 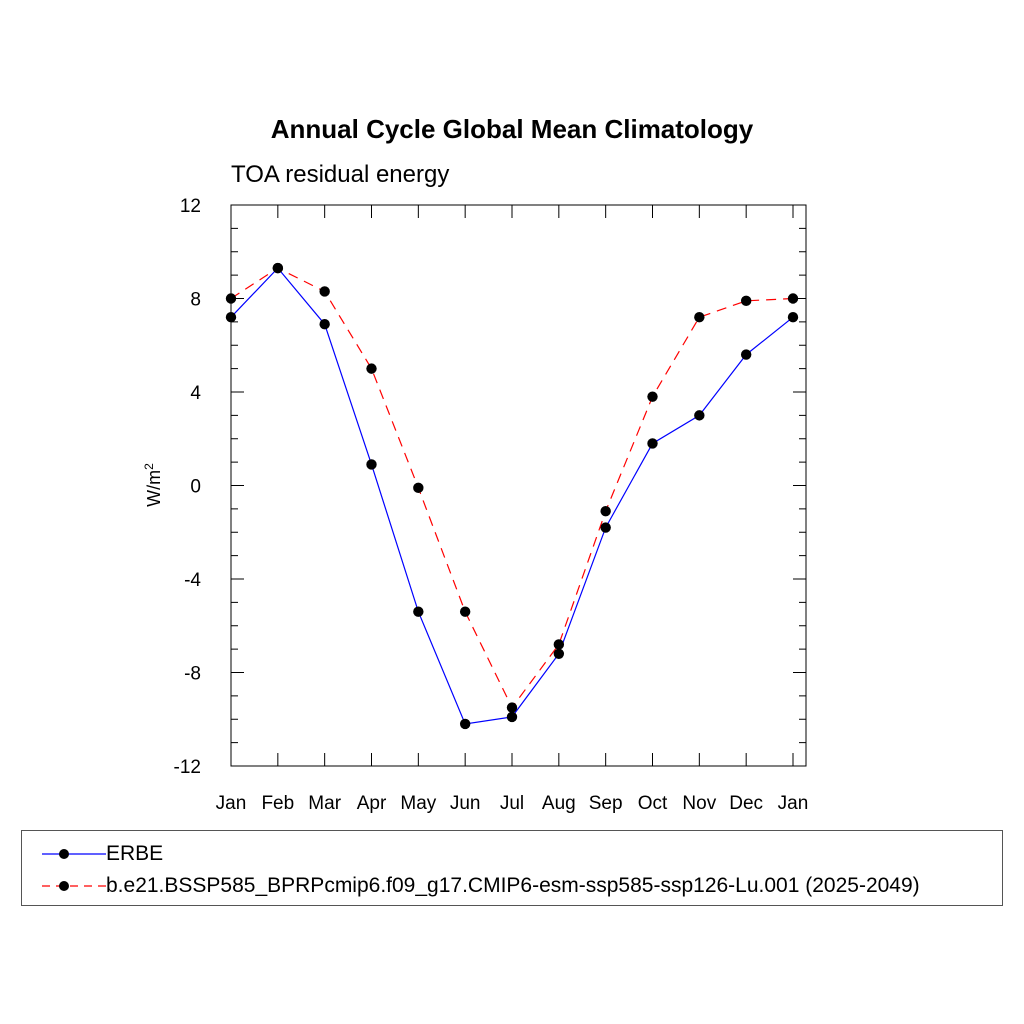 What do you see at coordinates (699, 803) in the screenshot?
I see `x-tick-label: Nov` at bounding box center [699, 803].